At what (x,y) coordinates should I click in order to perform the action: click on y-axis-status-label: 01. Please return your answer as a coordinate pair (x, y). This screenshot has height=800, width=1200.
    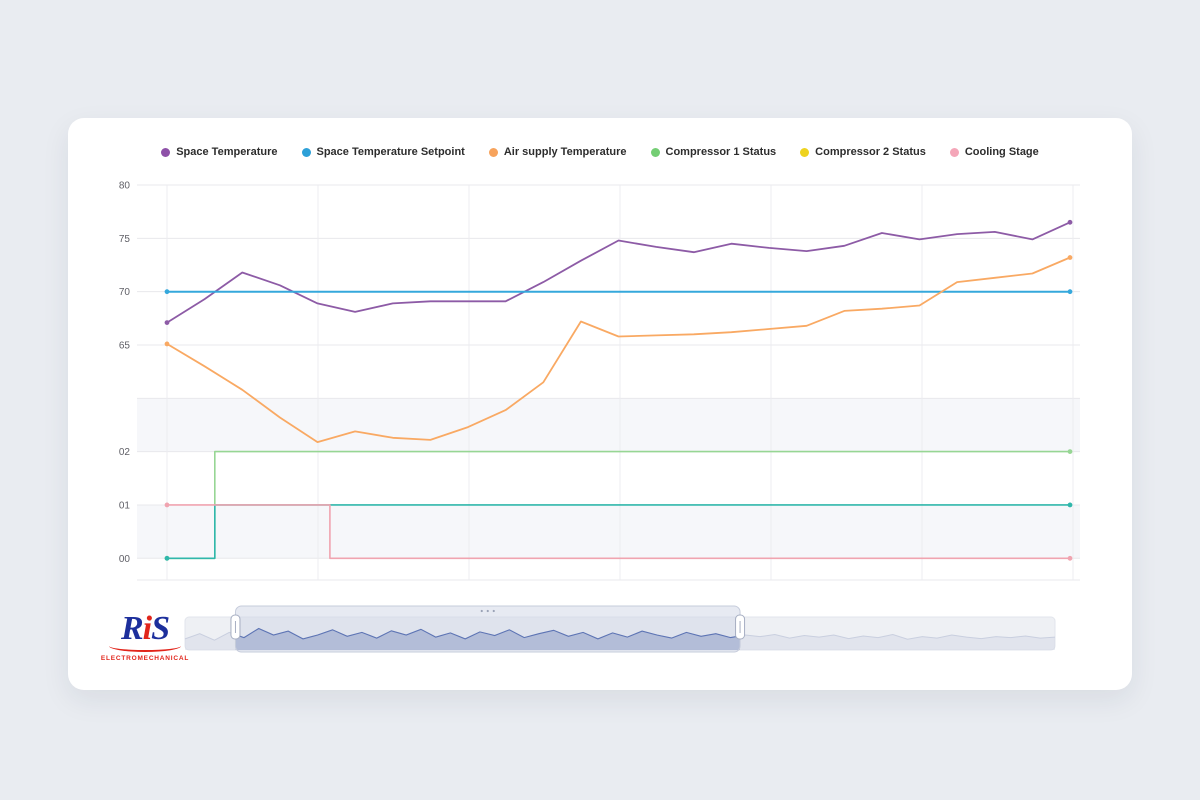
    Looking at the image, I should click on (125, 505).